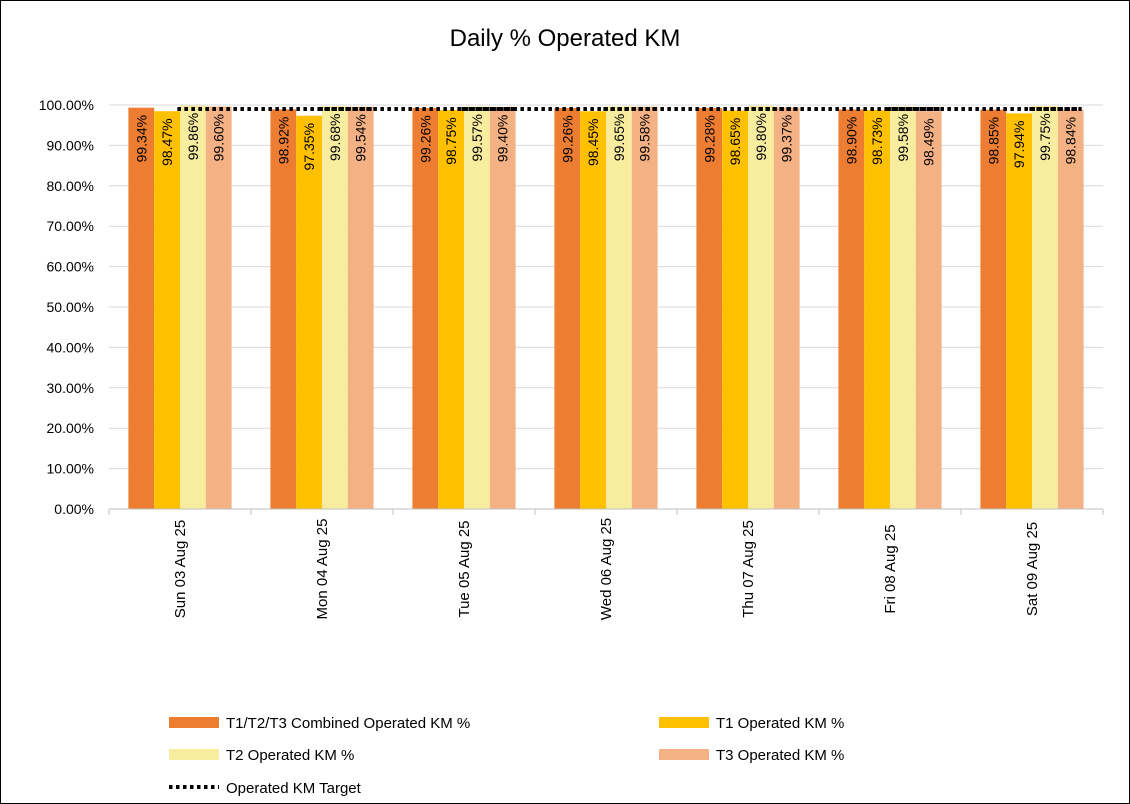  What do you see at coordinates (709, 138) in the screenshot?
I see `data-label: 99.28%` at bounding box center [709, 138].